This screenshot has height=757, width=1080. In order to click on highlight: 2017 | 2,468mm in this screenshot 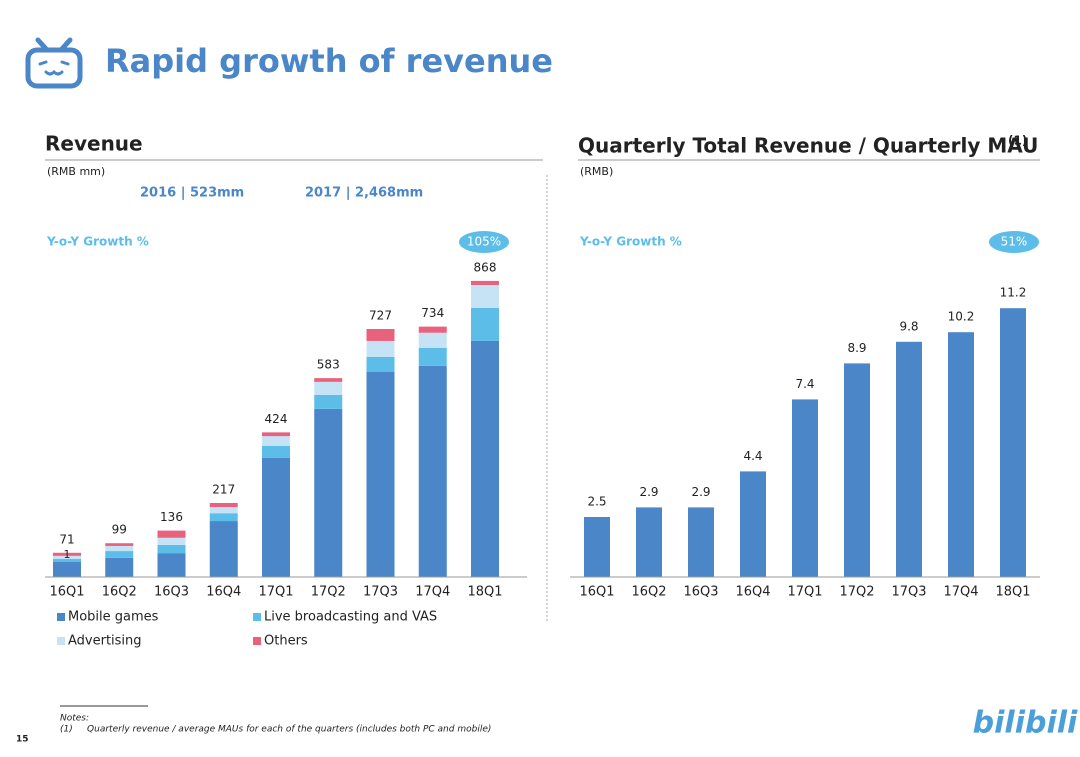, I will do `click(364, 193)`.